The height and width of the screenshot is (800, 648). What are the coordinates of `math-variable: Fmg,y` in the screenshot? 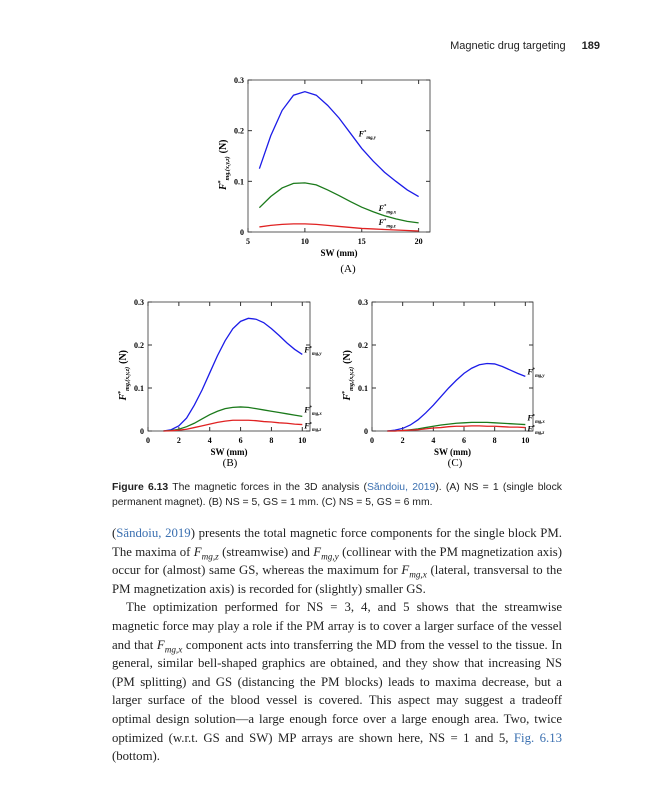 It's located at (326, 553).